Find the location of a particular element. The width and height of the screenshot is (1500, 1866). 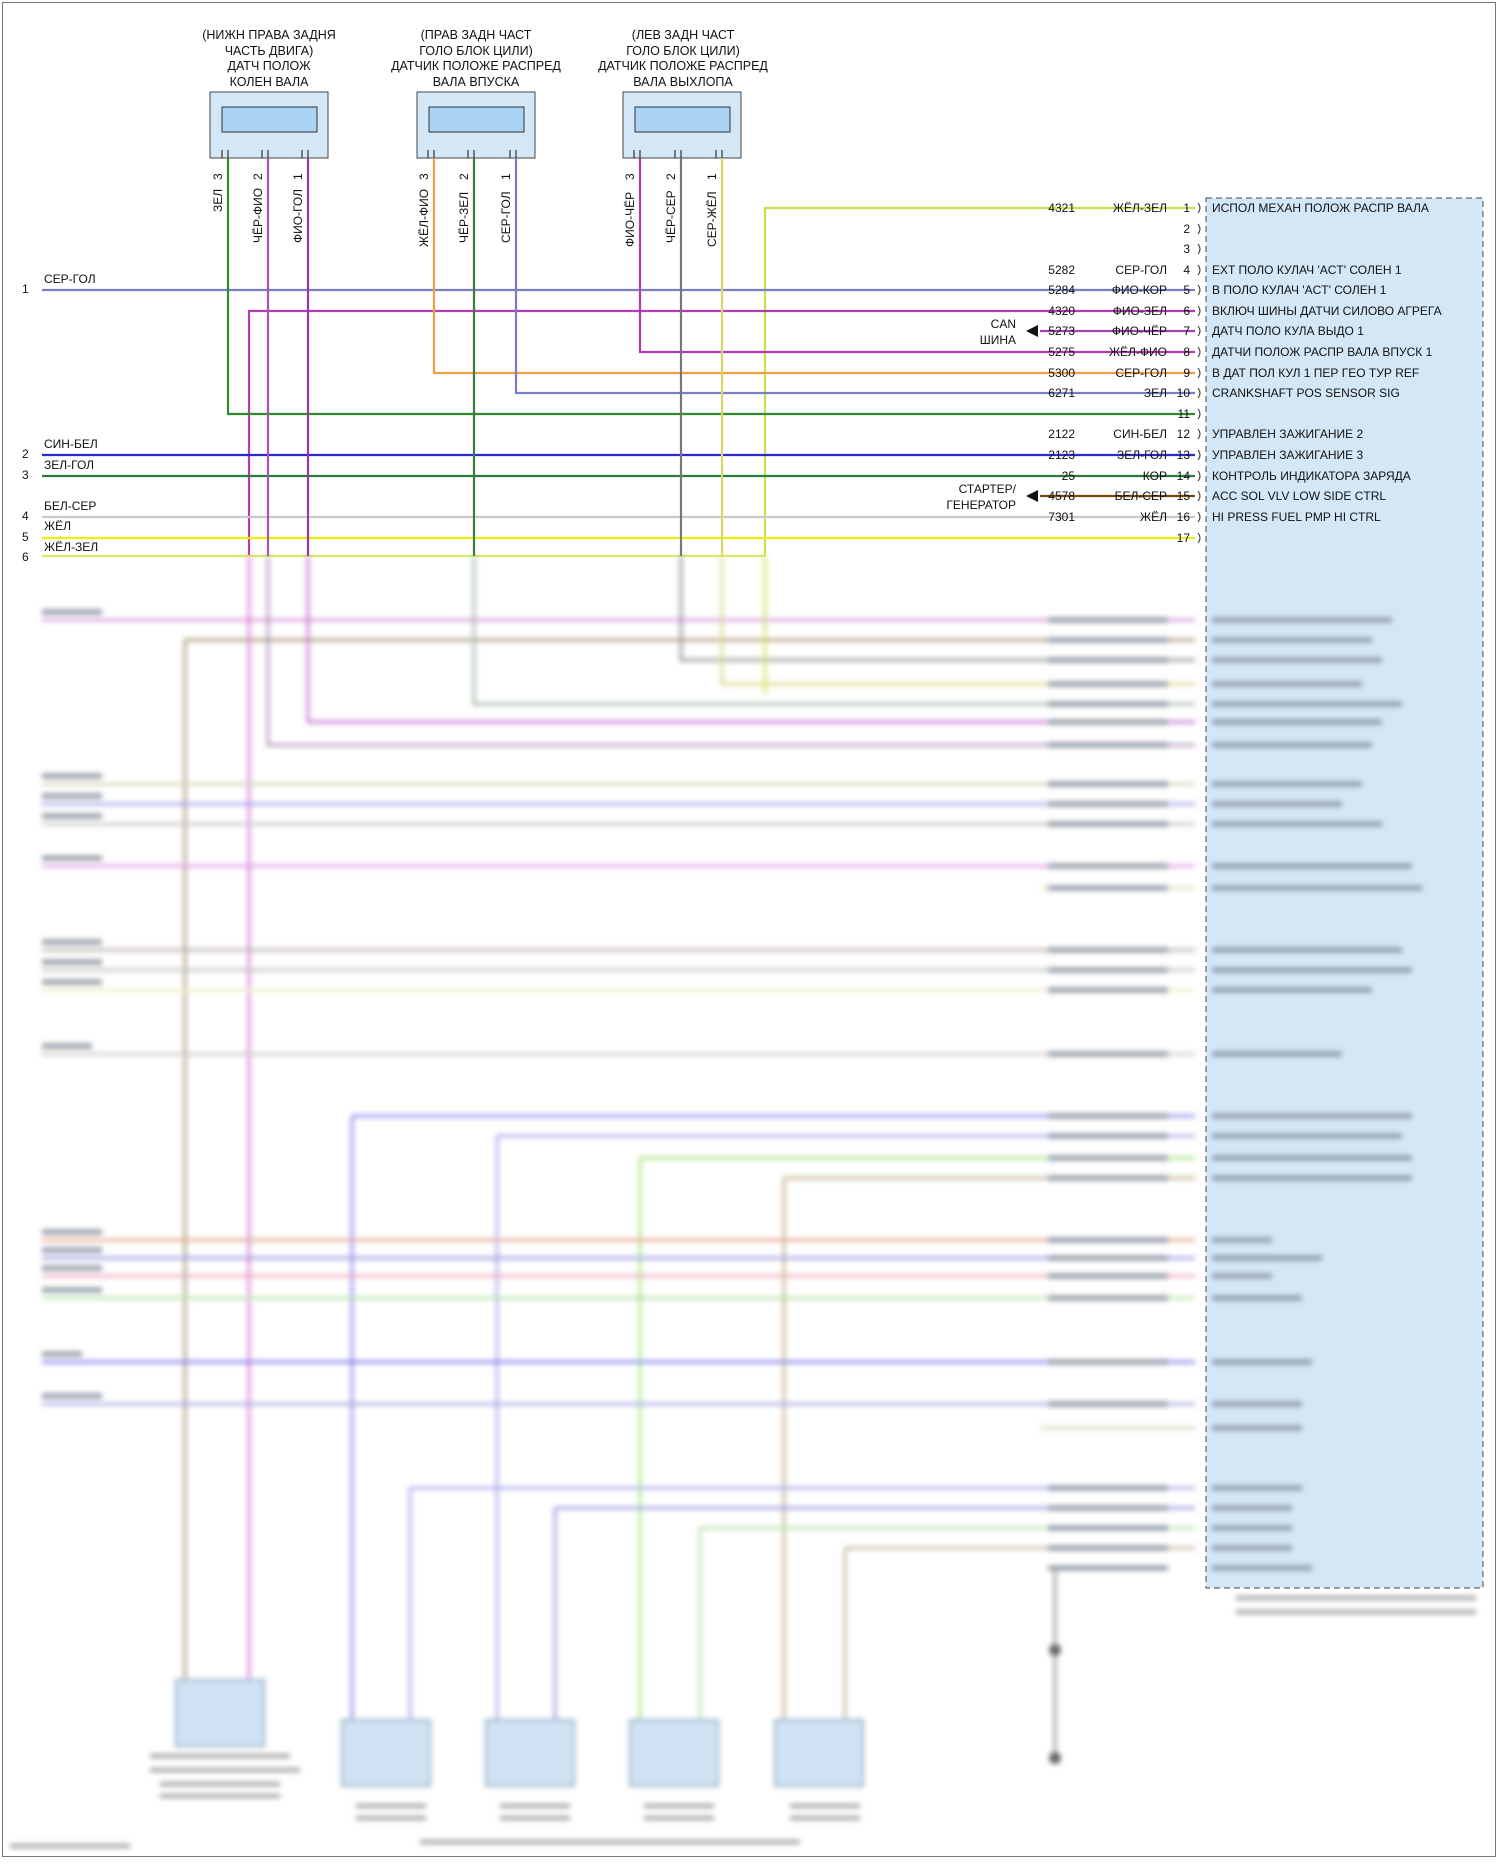

cam-ex-pin1-label: СЕР-ЖЁЛ is located at coordinates (712, 219).